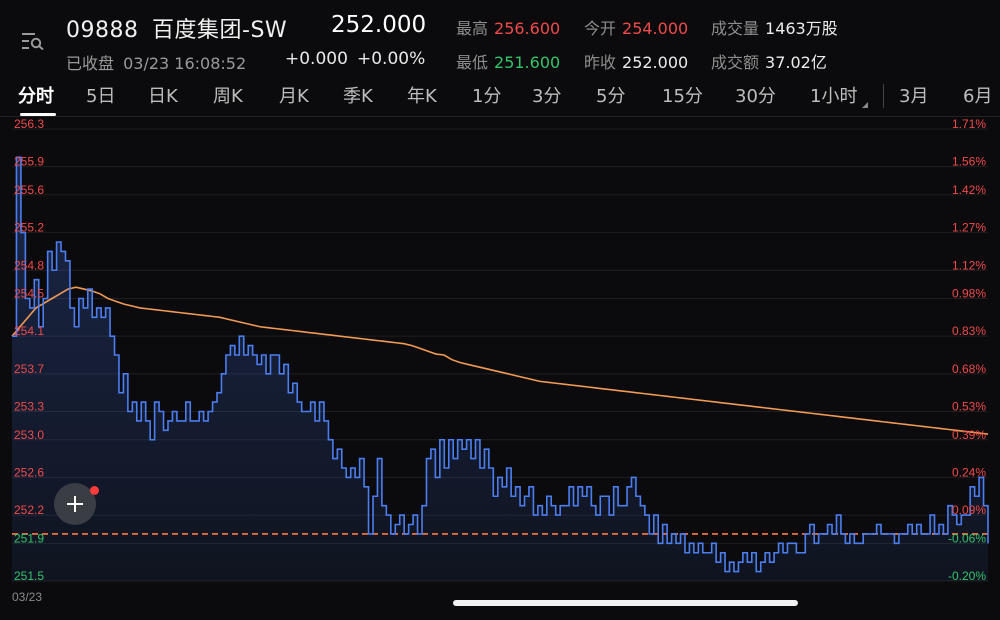  I want to click on tabs-divider, so click(500, 116).